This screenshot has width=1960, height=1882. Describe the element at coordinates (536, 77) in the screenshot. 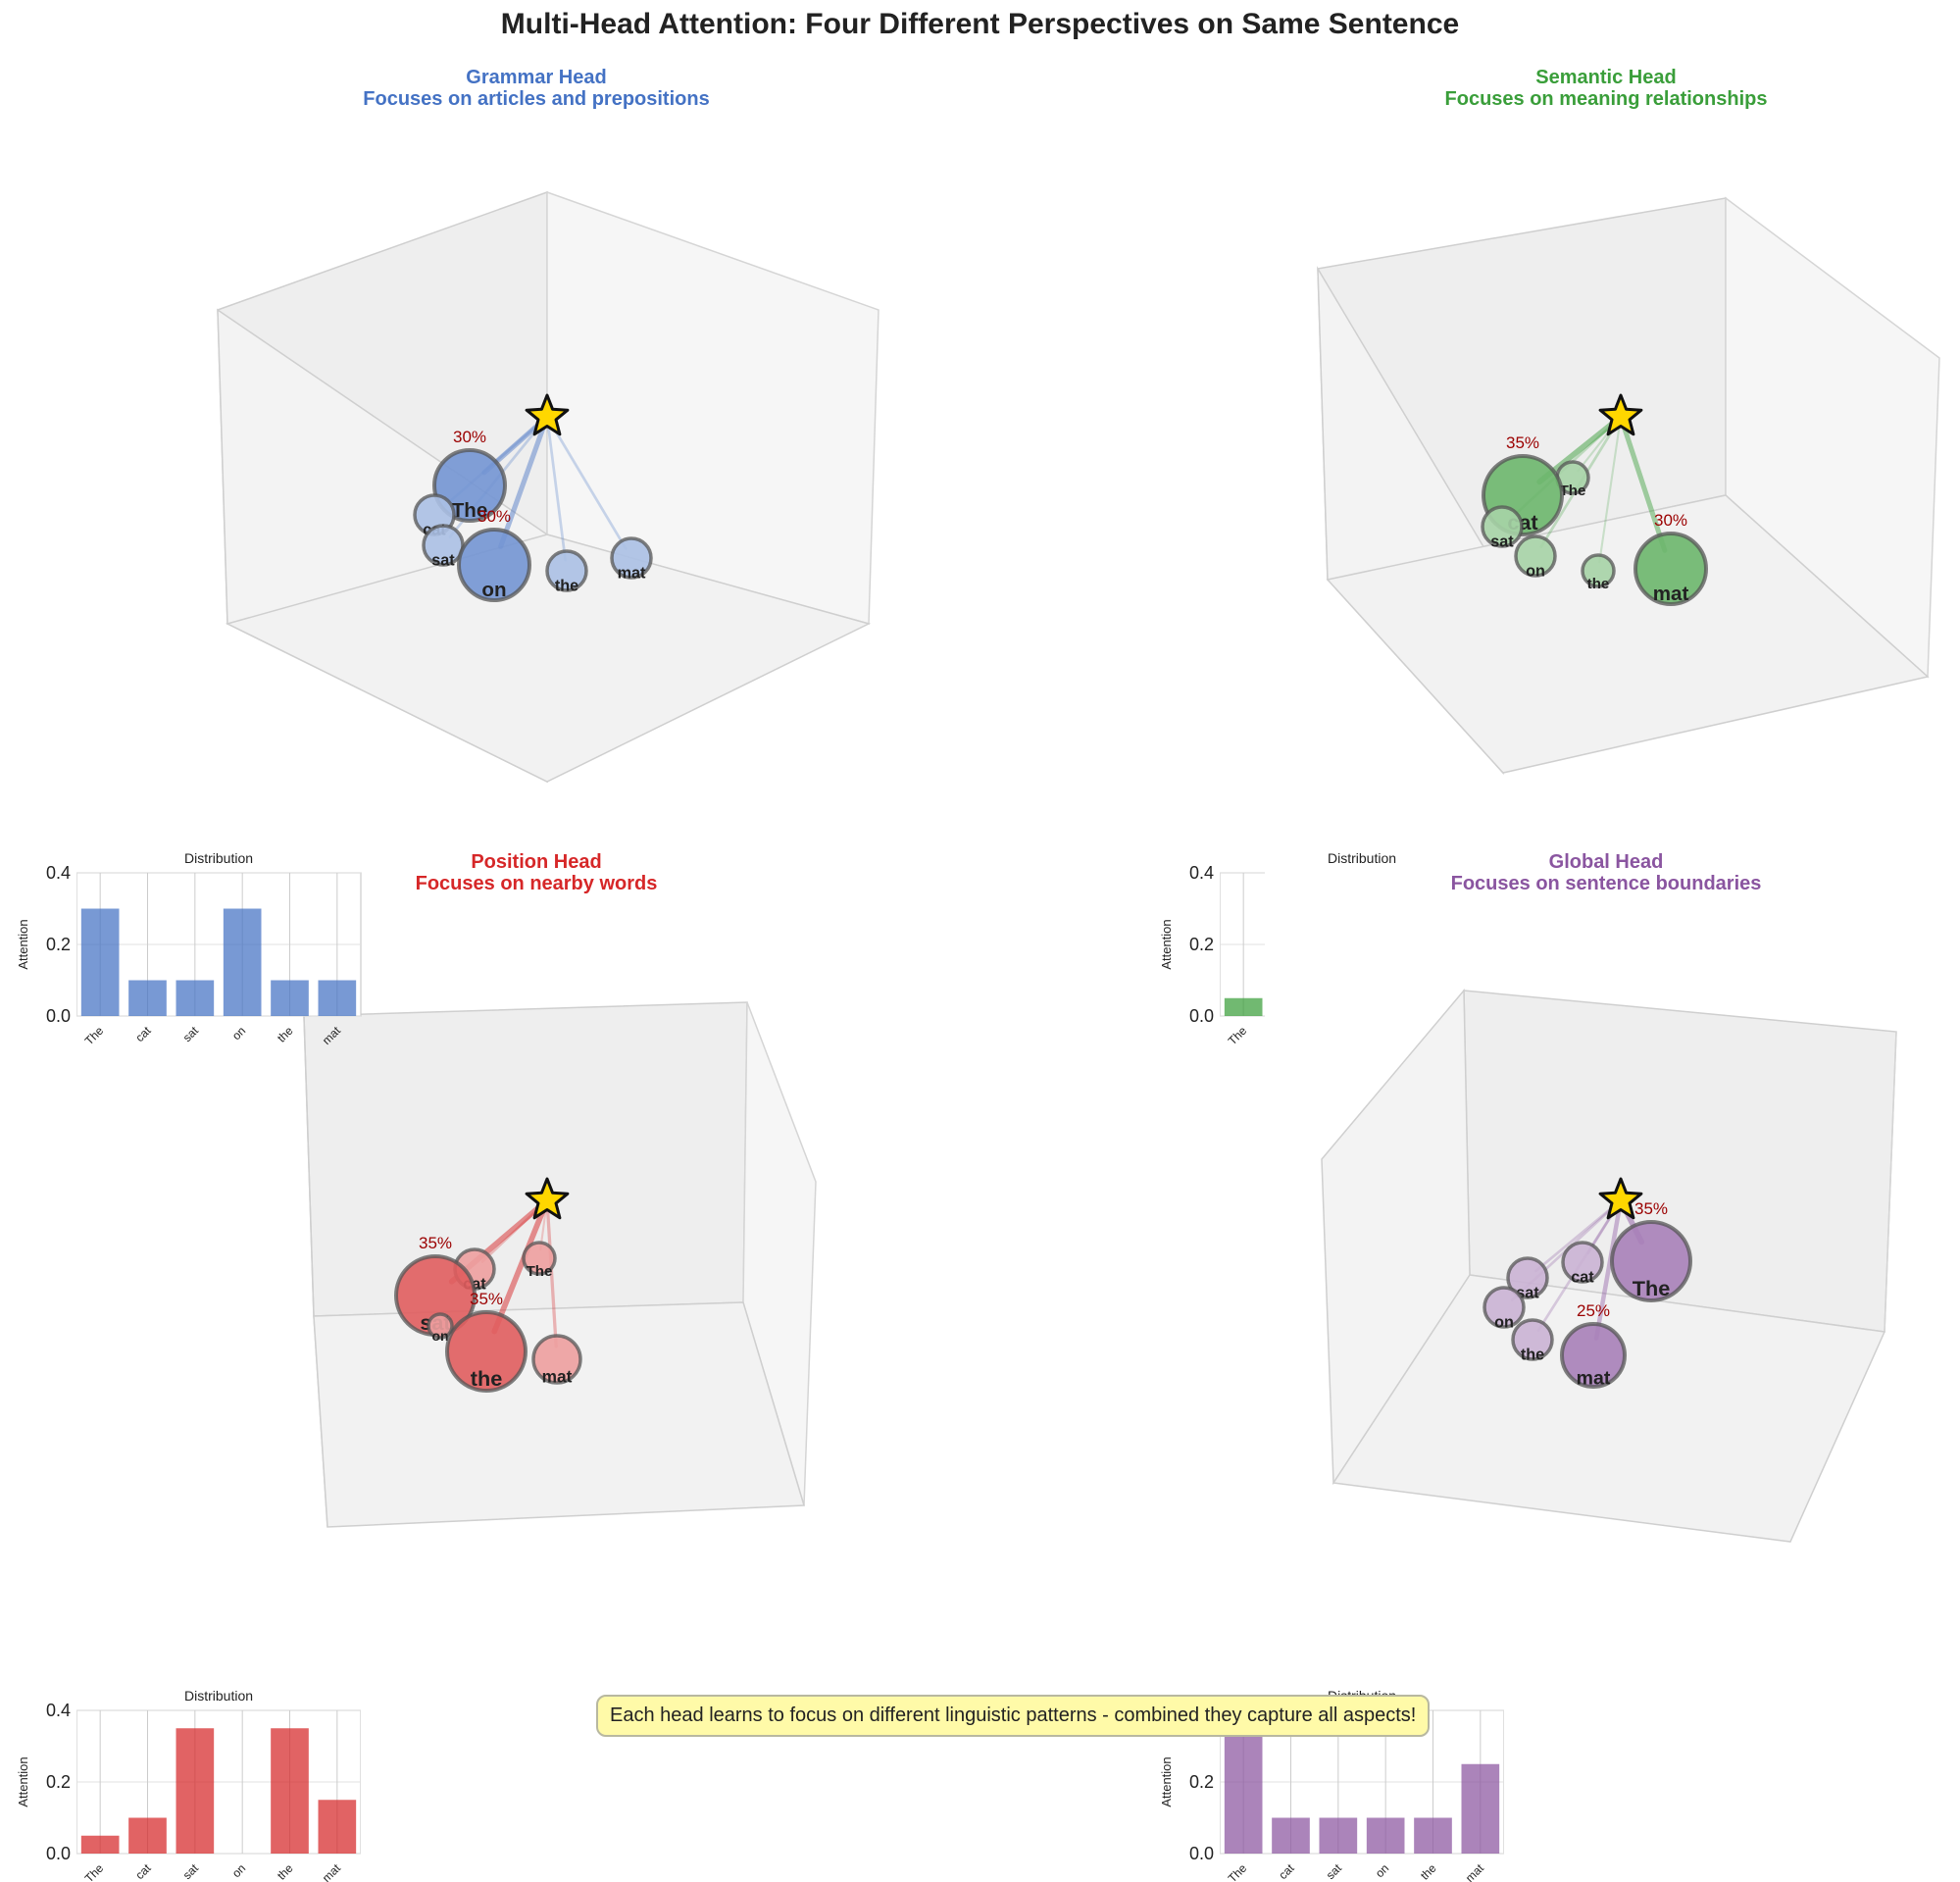

I see `head-title-text: Grammar Head` at that location.